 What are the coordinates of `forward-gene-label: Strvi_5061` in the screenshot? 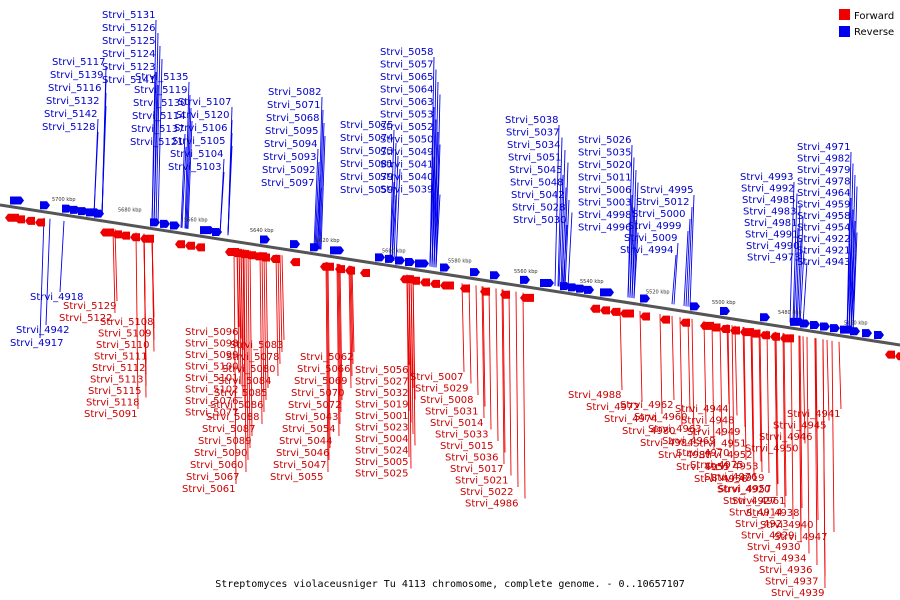 It's located at (209, 489).